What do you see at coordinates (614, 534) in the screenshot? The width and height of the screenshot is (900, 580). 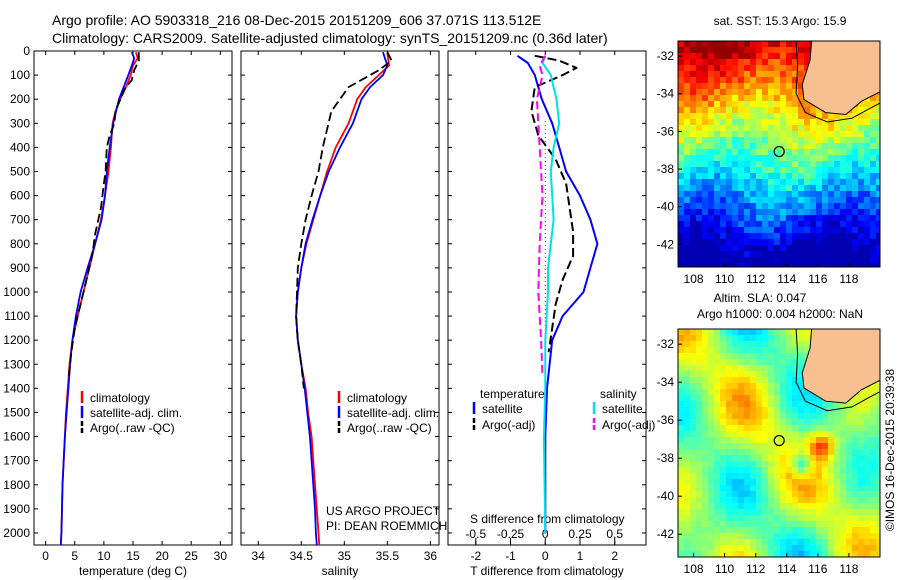 I see `x2-tick-label: 0.5` at bounding box center [614, 534].